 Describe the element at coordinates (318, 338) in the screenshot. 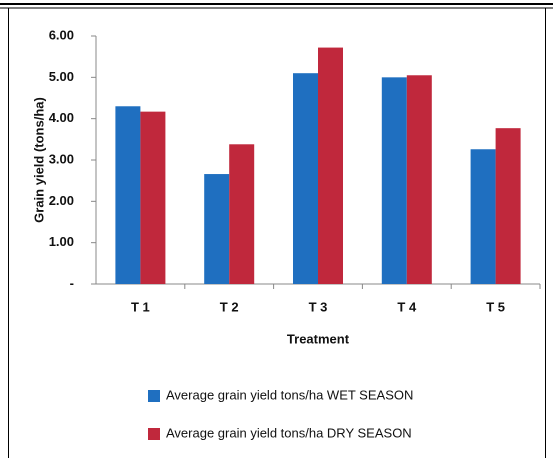

I see `x-axis-title: Treatment` at that location.